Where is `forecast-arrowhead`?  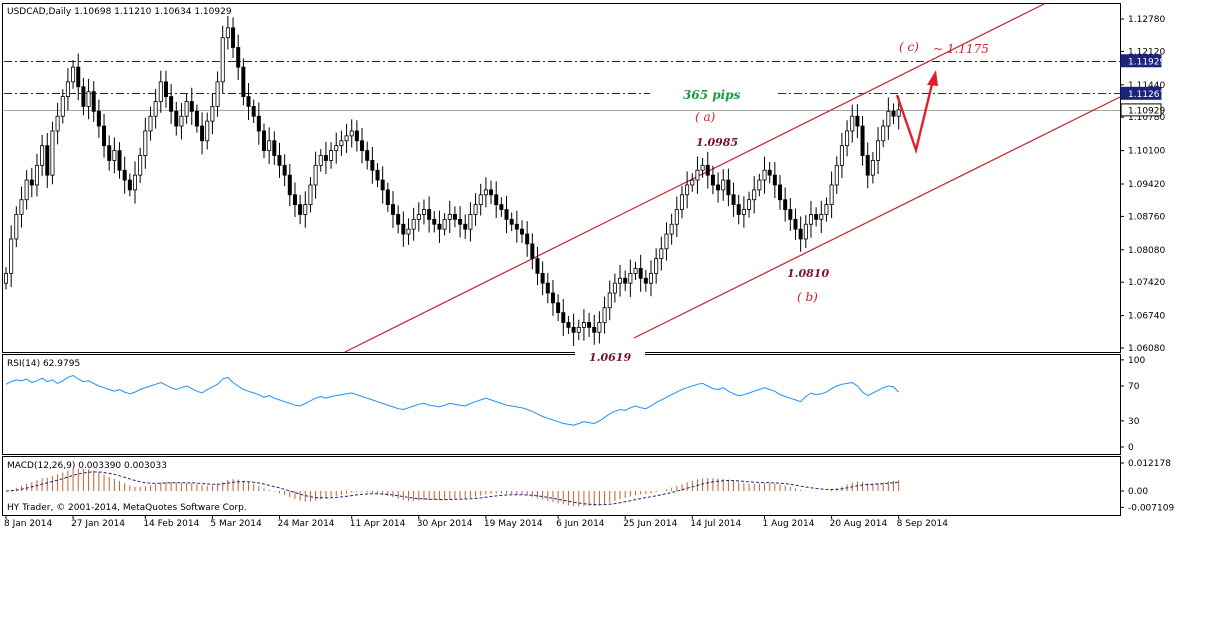 forecast-arrowhead is located at coordinates (932, 78).